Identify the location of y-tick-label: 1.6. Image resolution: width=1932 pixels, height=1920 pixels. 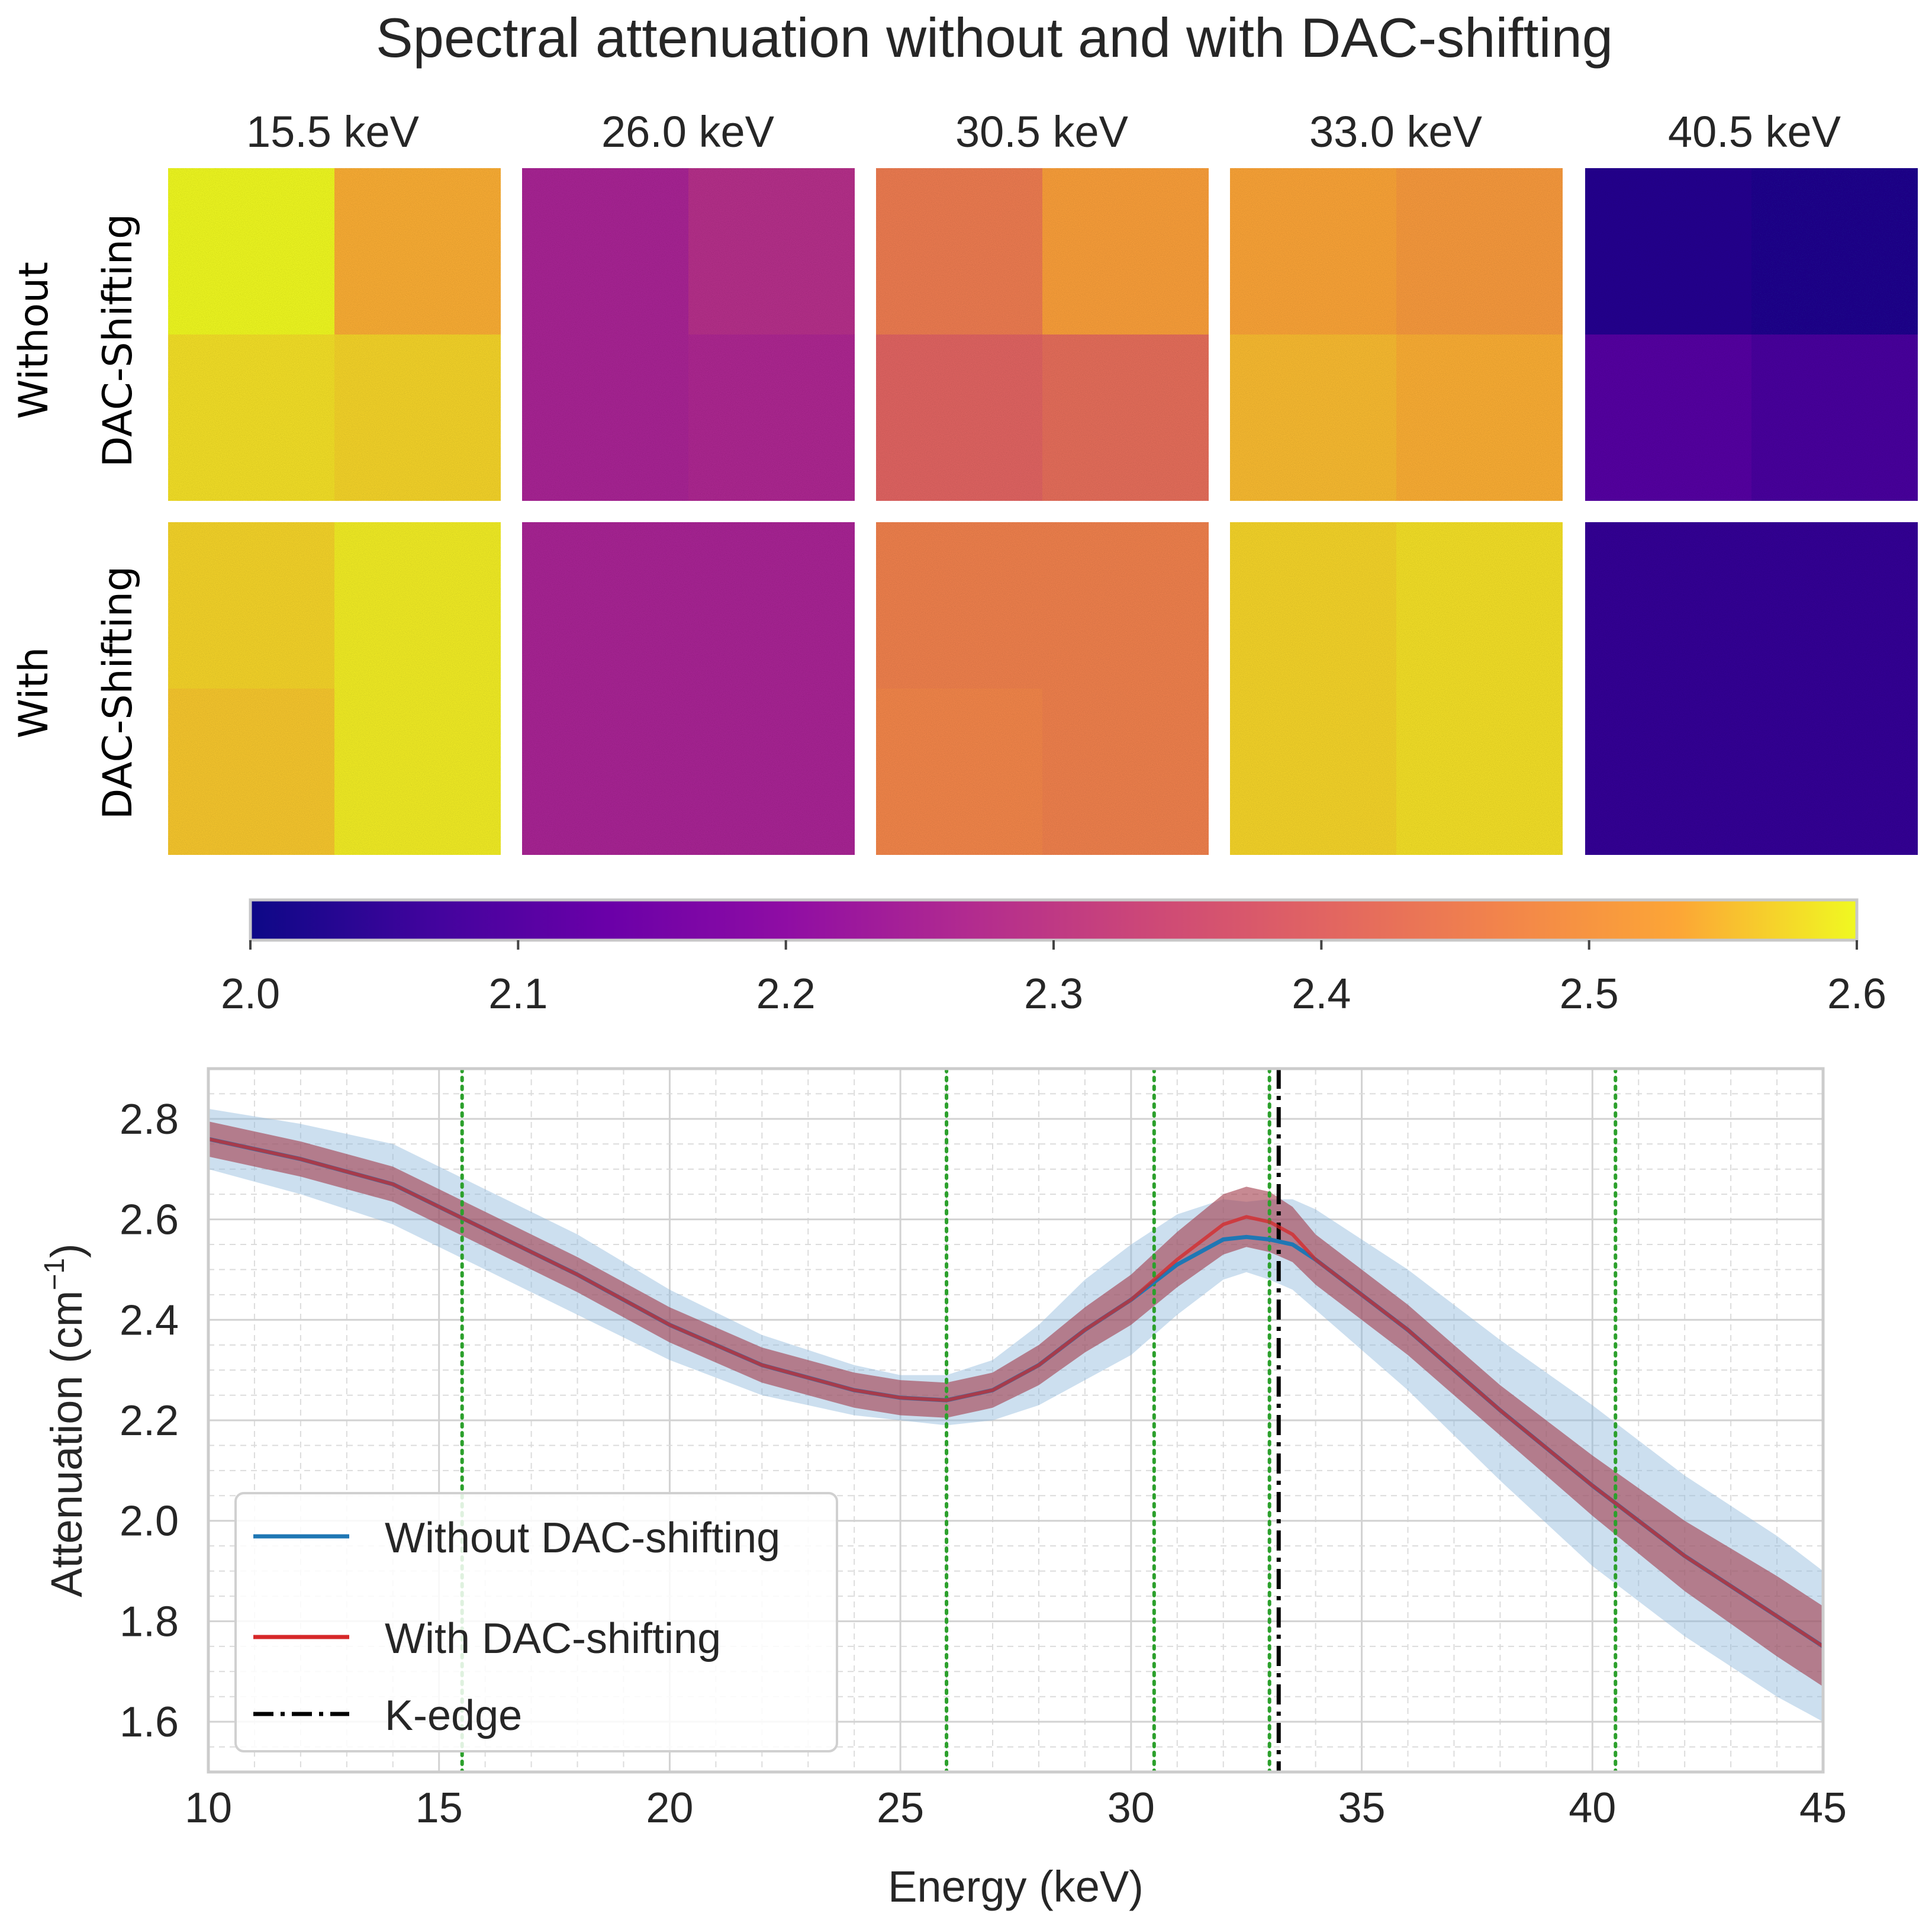
(149, 1722).